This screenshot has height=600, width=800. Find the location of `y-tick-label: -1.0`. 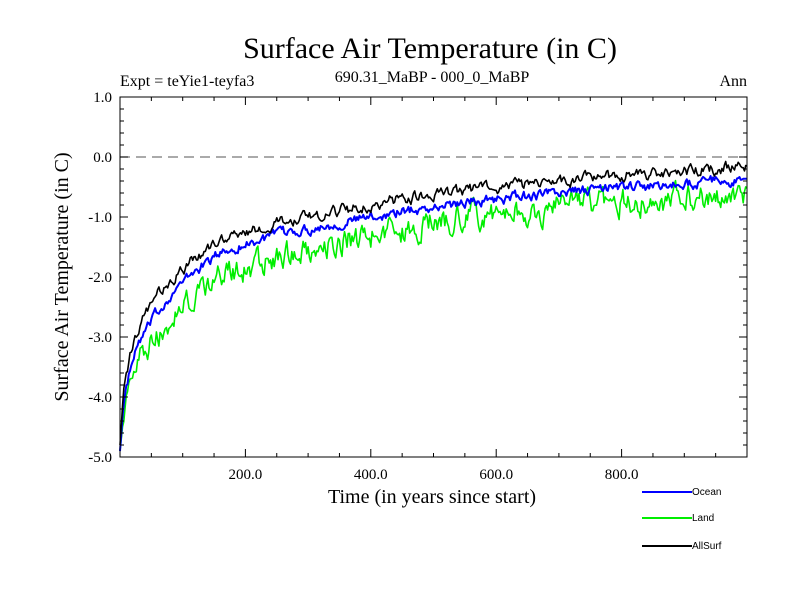

y-tick-label: -1.0 is located at coordinates (100, 218).